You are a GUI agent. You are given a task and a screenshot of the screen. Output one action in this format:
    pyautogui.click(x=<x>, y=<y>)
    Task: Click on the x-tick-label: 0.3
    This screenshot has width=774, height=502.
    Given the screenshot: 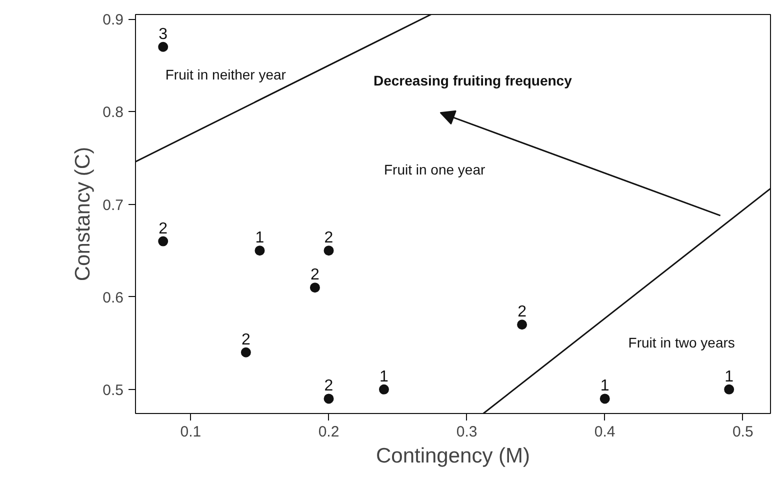 What is the action you would take?
    pyautogui.click(x=467, y=432)
    